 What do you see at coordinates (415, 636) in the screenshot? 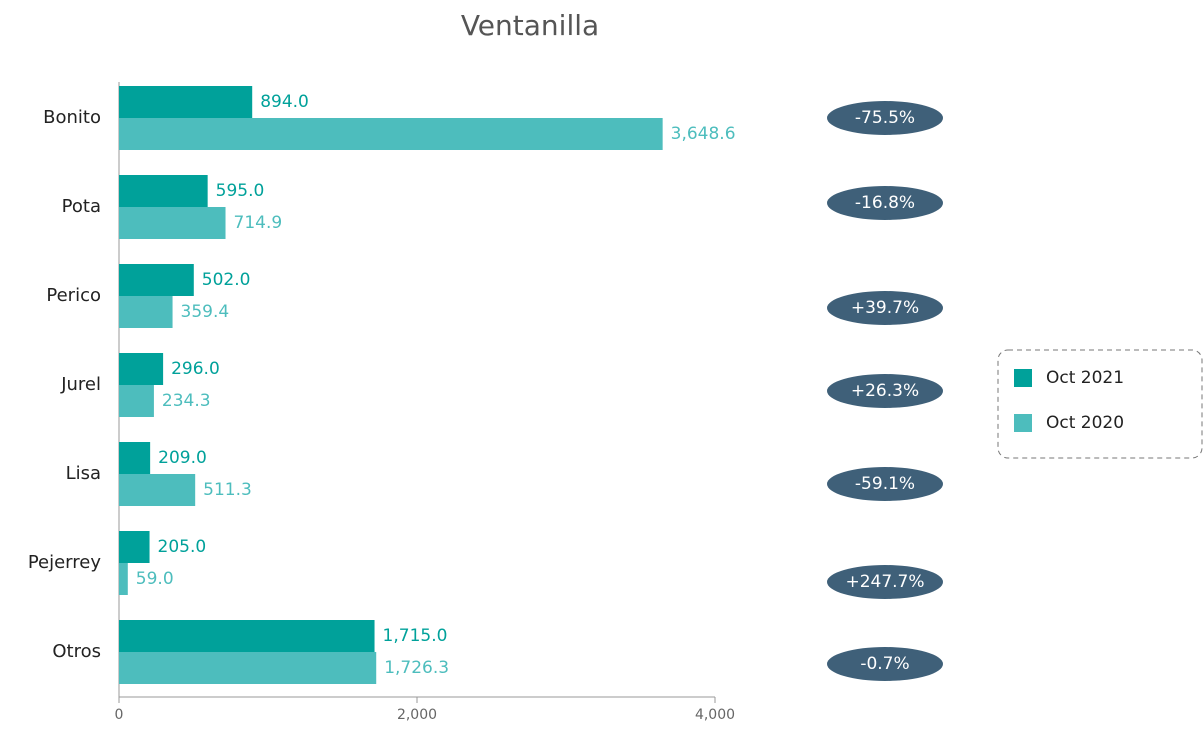
I see `value-label: 1,715.0` at bounding box center [415, 636].